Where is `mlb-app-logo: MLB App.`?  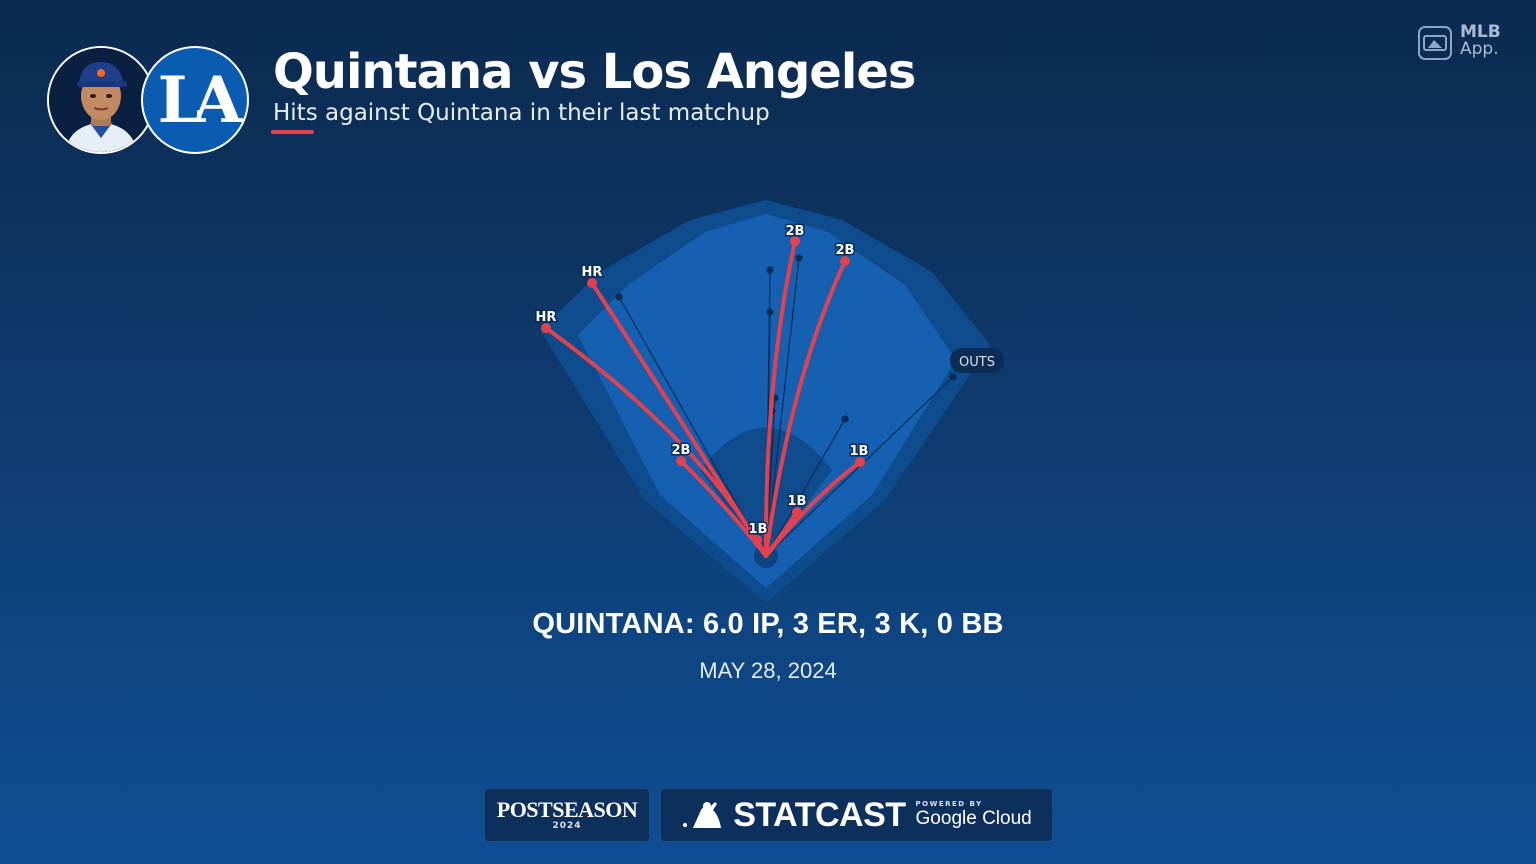 mlb-app-logo: MLB App. is located at coordinates (1466, 44).